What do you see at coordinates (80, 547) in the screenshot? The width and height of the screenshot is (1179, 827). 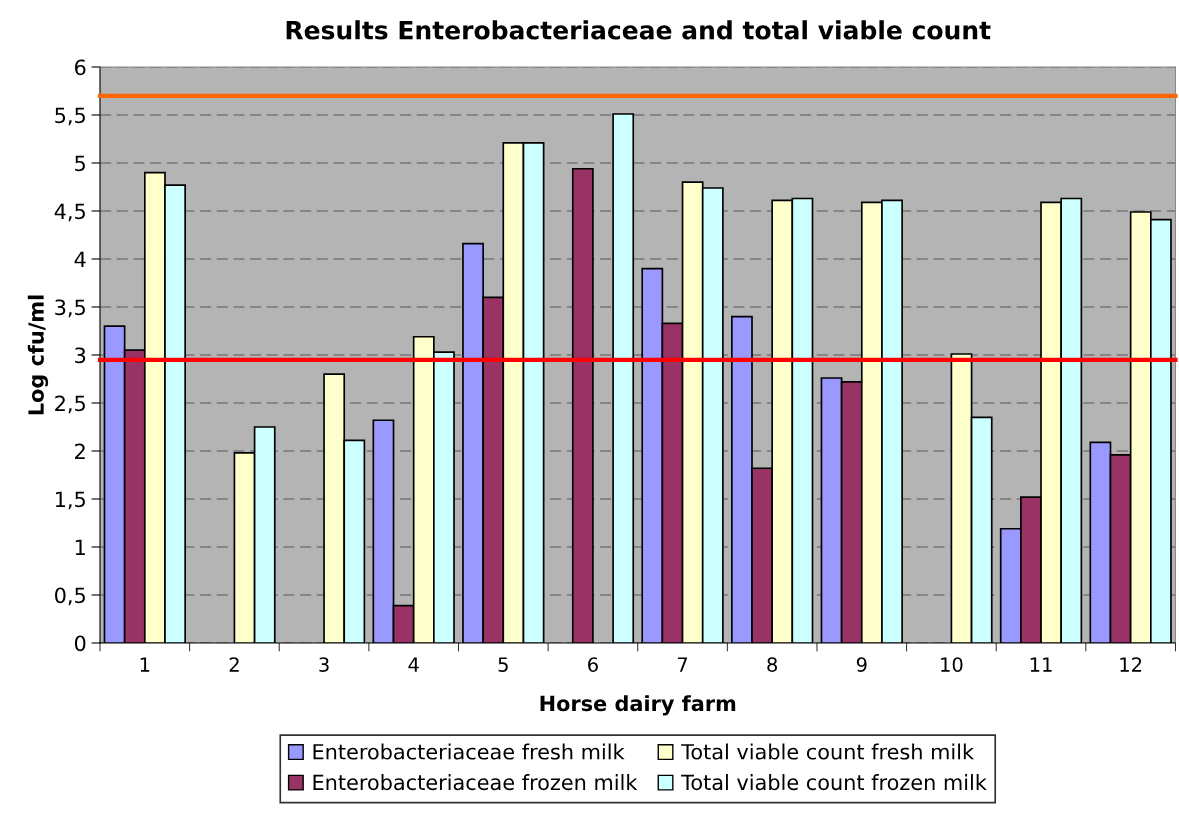 I see `y-tick-label: 1` at bounding box center [80, 547].